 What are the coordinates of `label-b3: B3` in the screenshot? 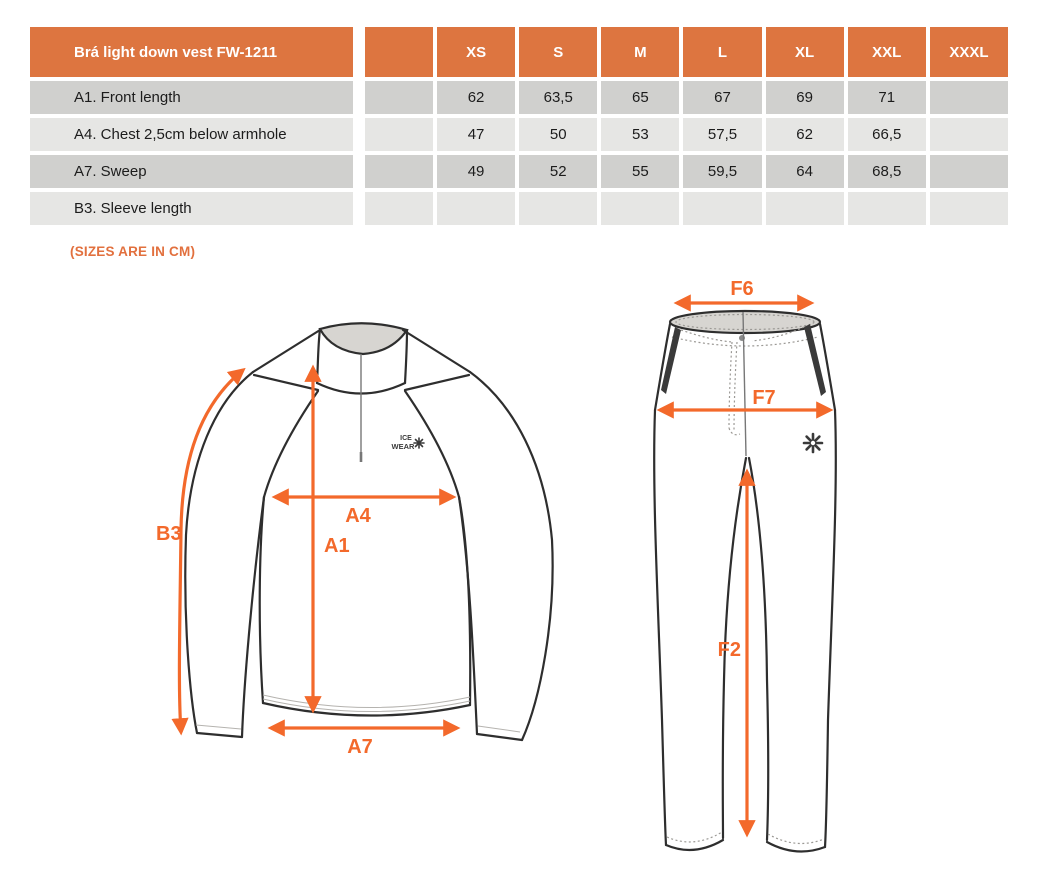 It's located at (169, 534).